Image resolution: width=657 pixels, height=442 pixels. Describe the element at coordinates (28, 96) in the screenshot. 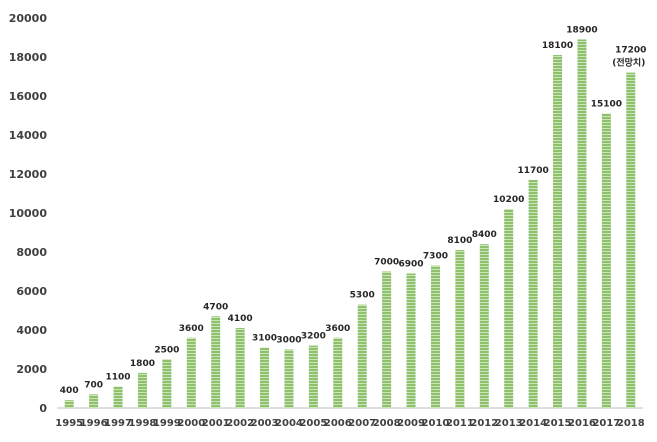

I see `y-tick-label: 16000` at that location.